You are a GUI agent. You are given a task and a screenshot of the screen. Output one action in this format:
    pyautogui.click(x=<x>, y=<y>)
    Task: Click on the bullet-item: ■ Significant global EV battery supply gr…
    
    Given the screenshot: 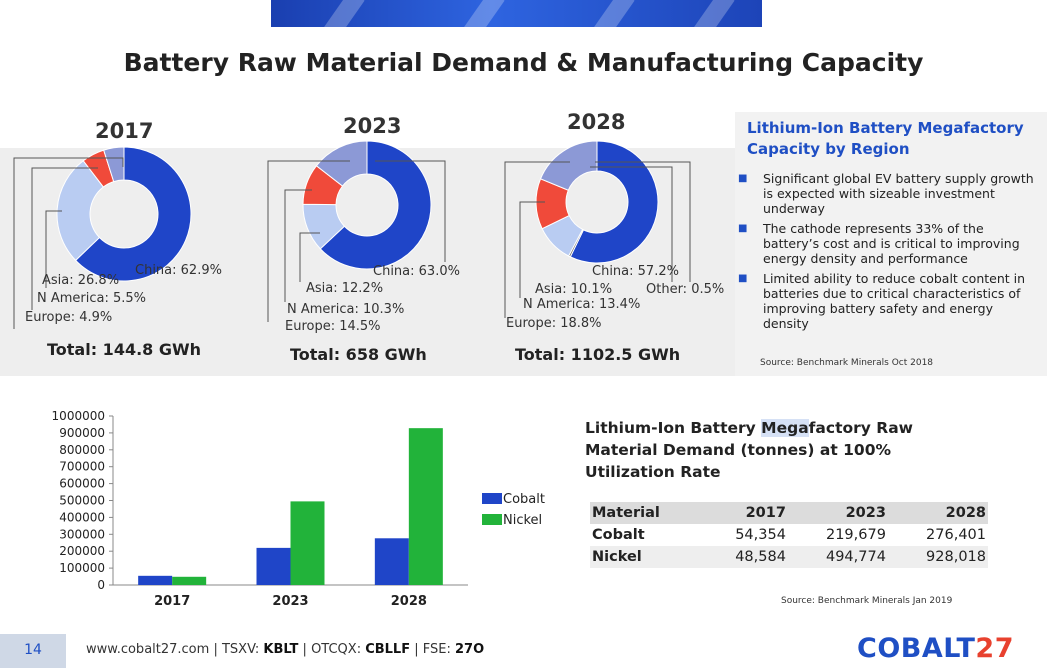 What is the action you would take?
    pyautogui.click(x=886, y=193)
    